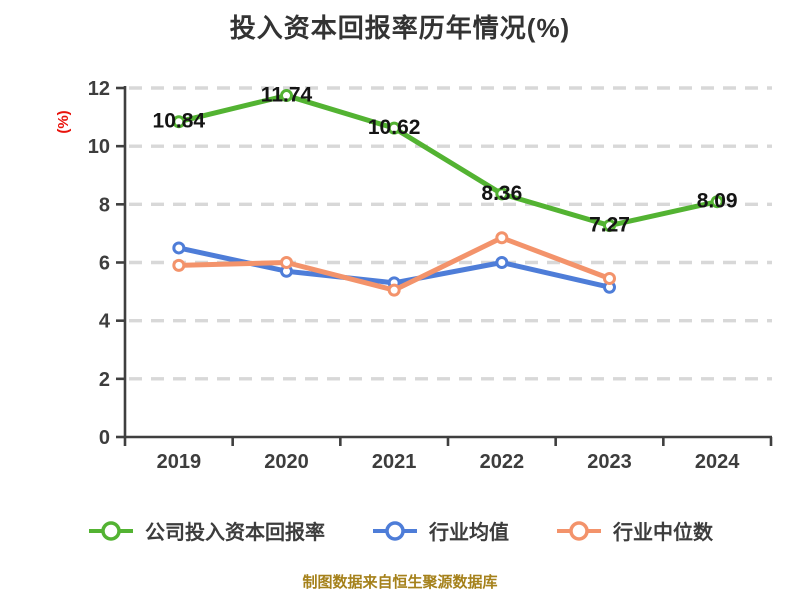  I want to click on svg-text: 11.74, so click(287, 95).